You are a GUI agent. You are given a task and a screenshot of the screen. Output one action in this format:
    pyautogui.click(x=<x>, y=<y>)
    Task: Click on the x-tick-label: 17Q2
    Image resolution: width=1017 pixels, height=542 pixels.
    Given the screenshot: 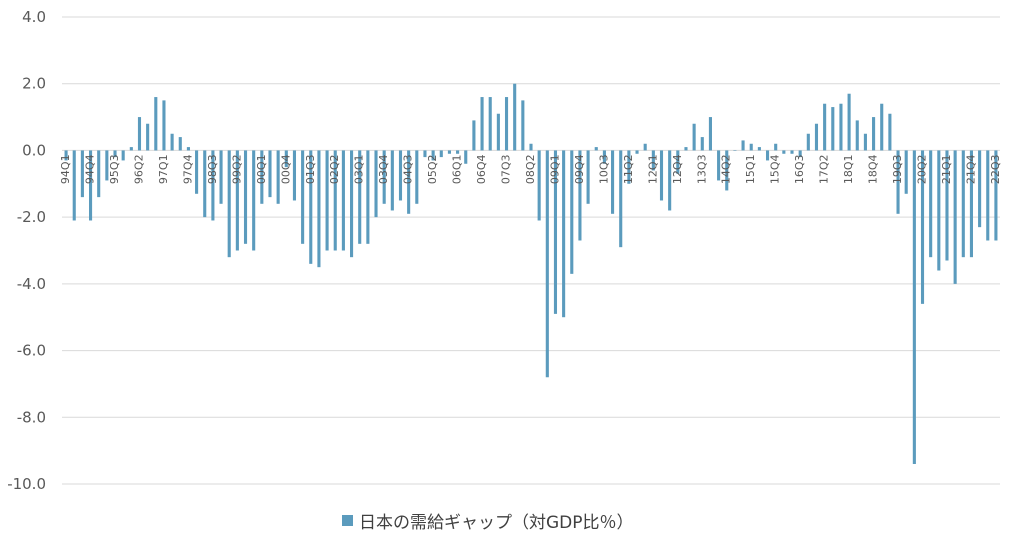 What is the action you would take?
    pyautogui.click(x=824, y=169)
    